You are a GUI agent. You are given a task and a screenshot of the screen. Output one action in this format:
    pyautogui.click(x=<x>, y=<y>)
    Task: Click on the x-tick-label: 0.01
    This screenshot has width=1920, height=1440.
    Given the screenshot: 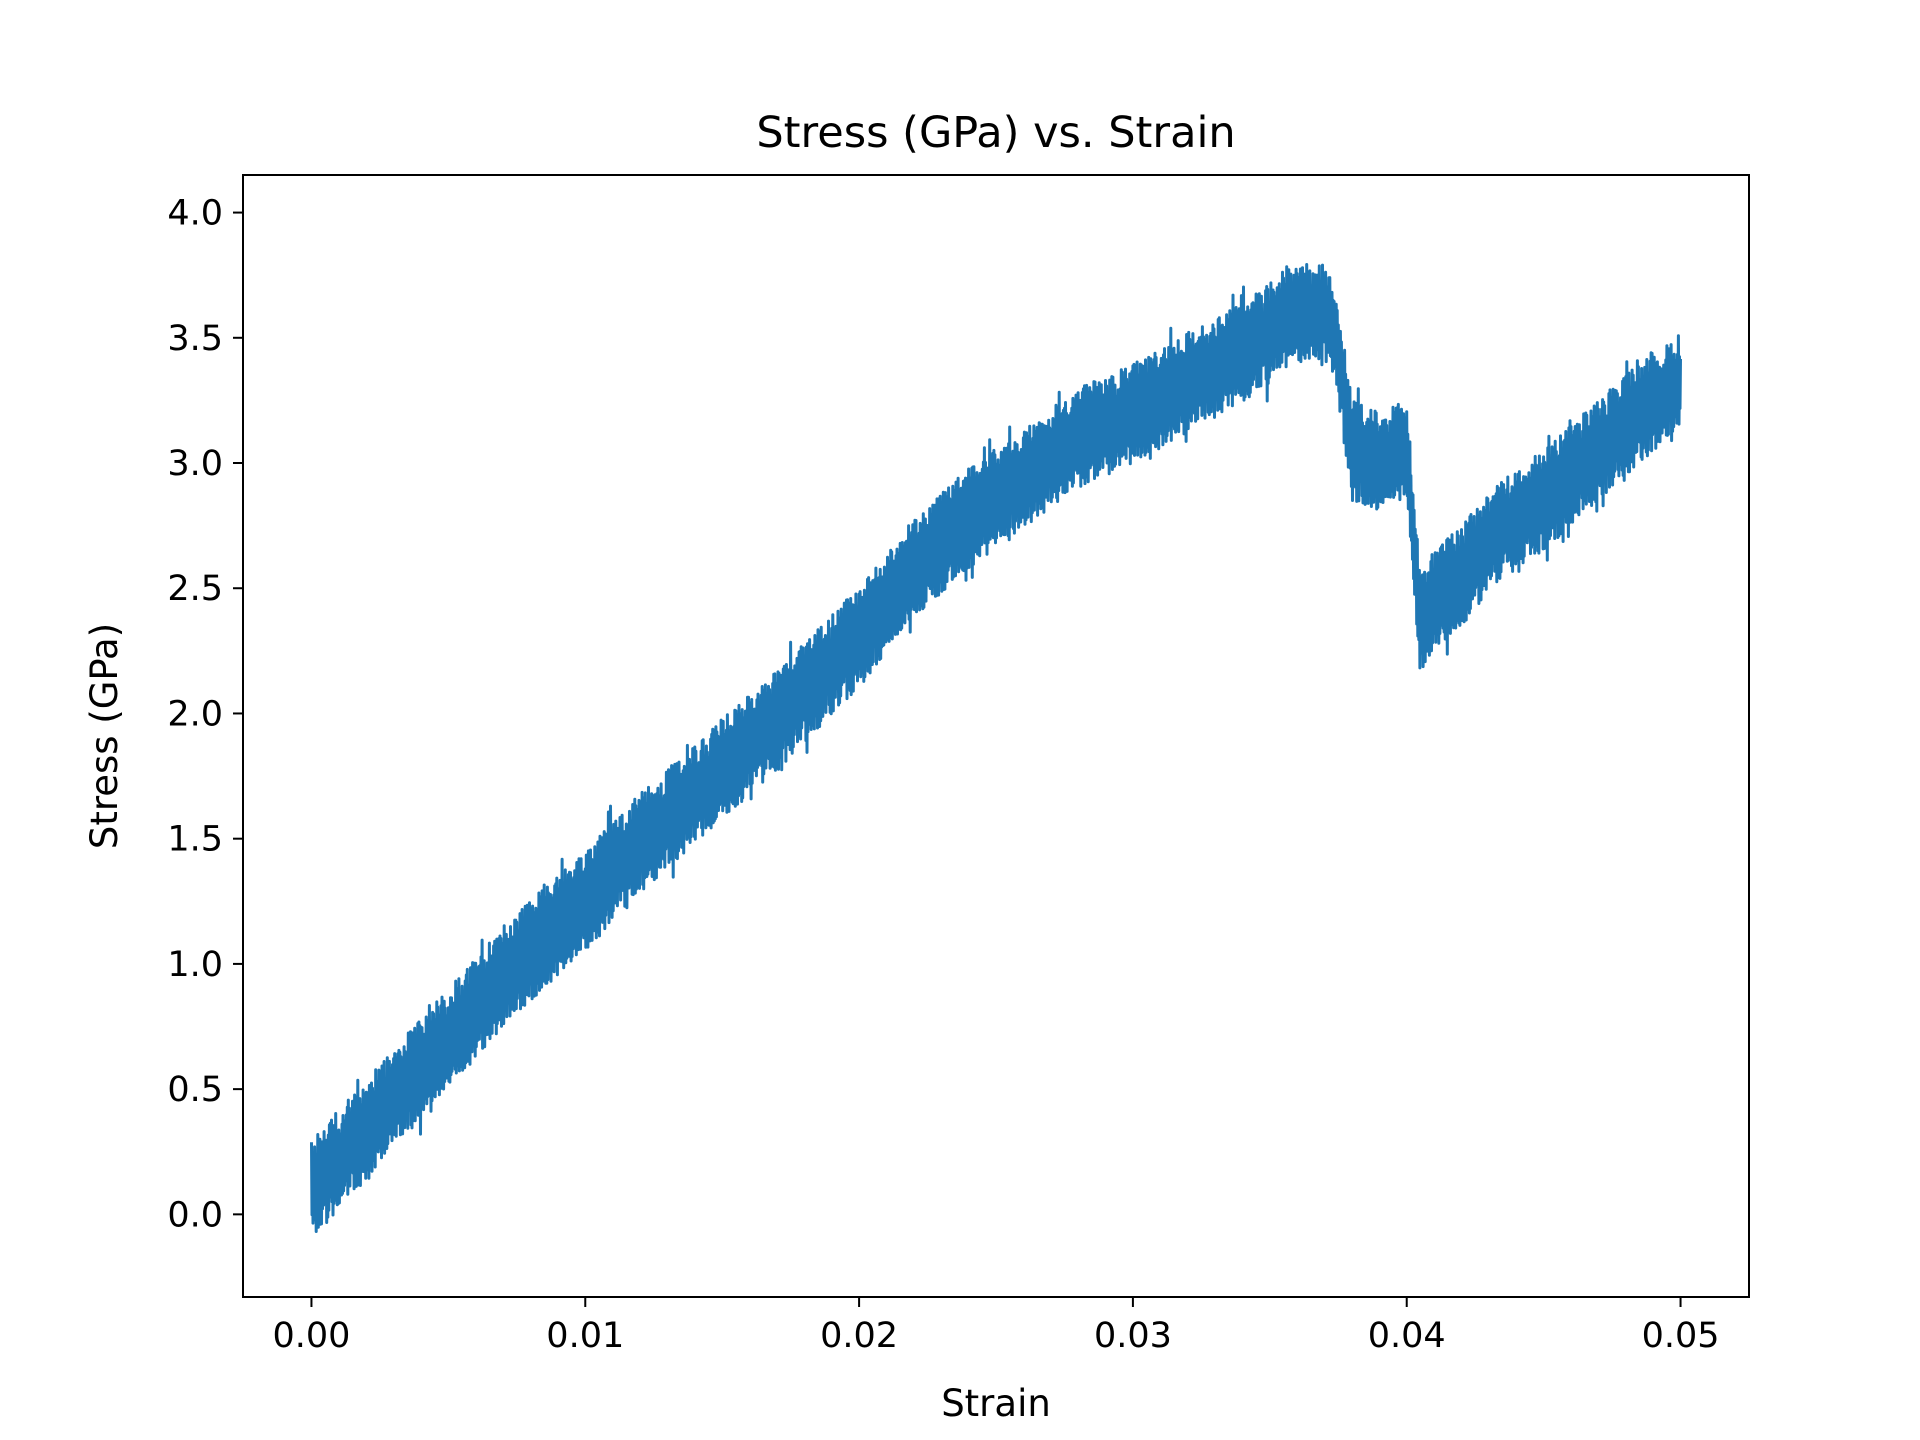 What is the action you would take?
    pyautogui.click(x=585, y=1336)
    